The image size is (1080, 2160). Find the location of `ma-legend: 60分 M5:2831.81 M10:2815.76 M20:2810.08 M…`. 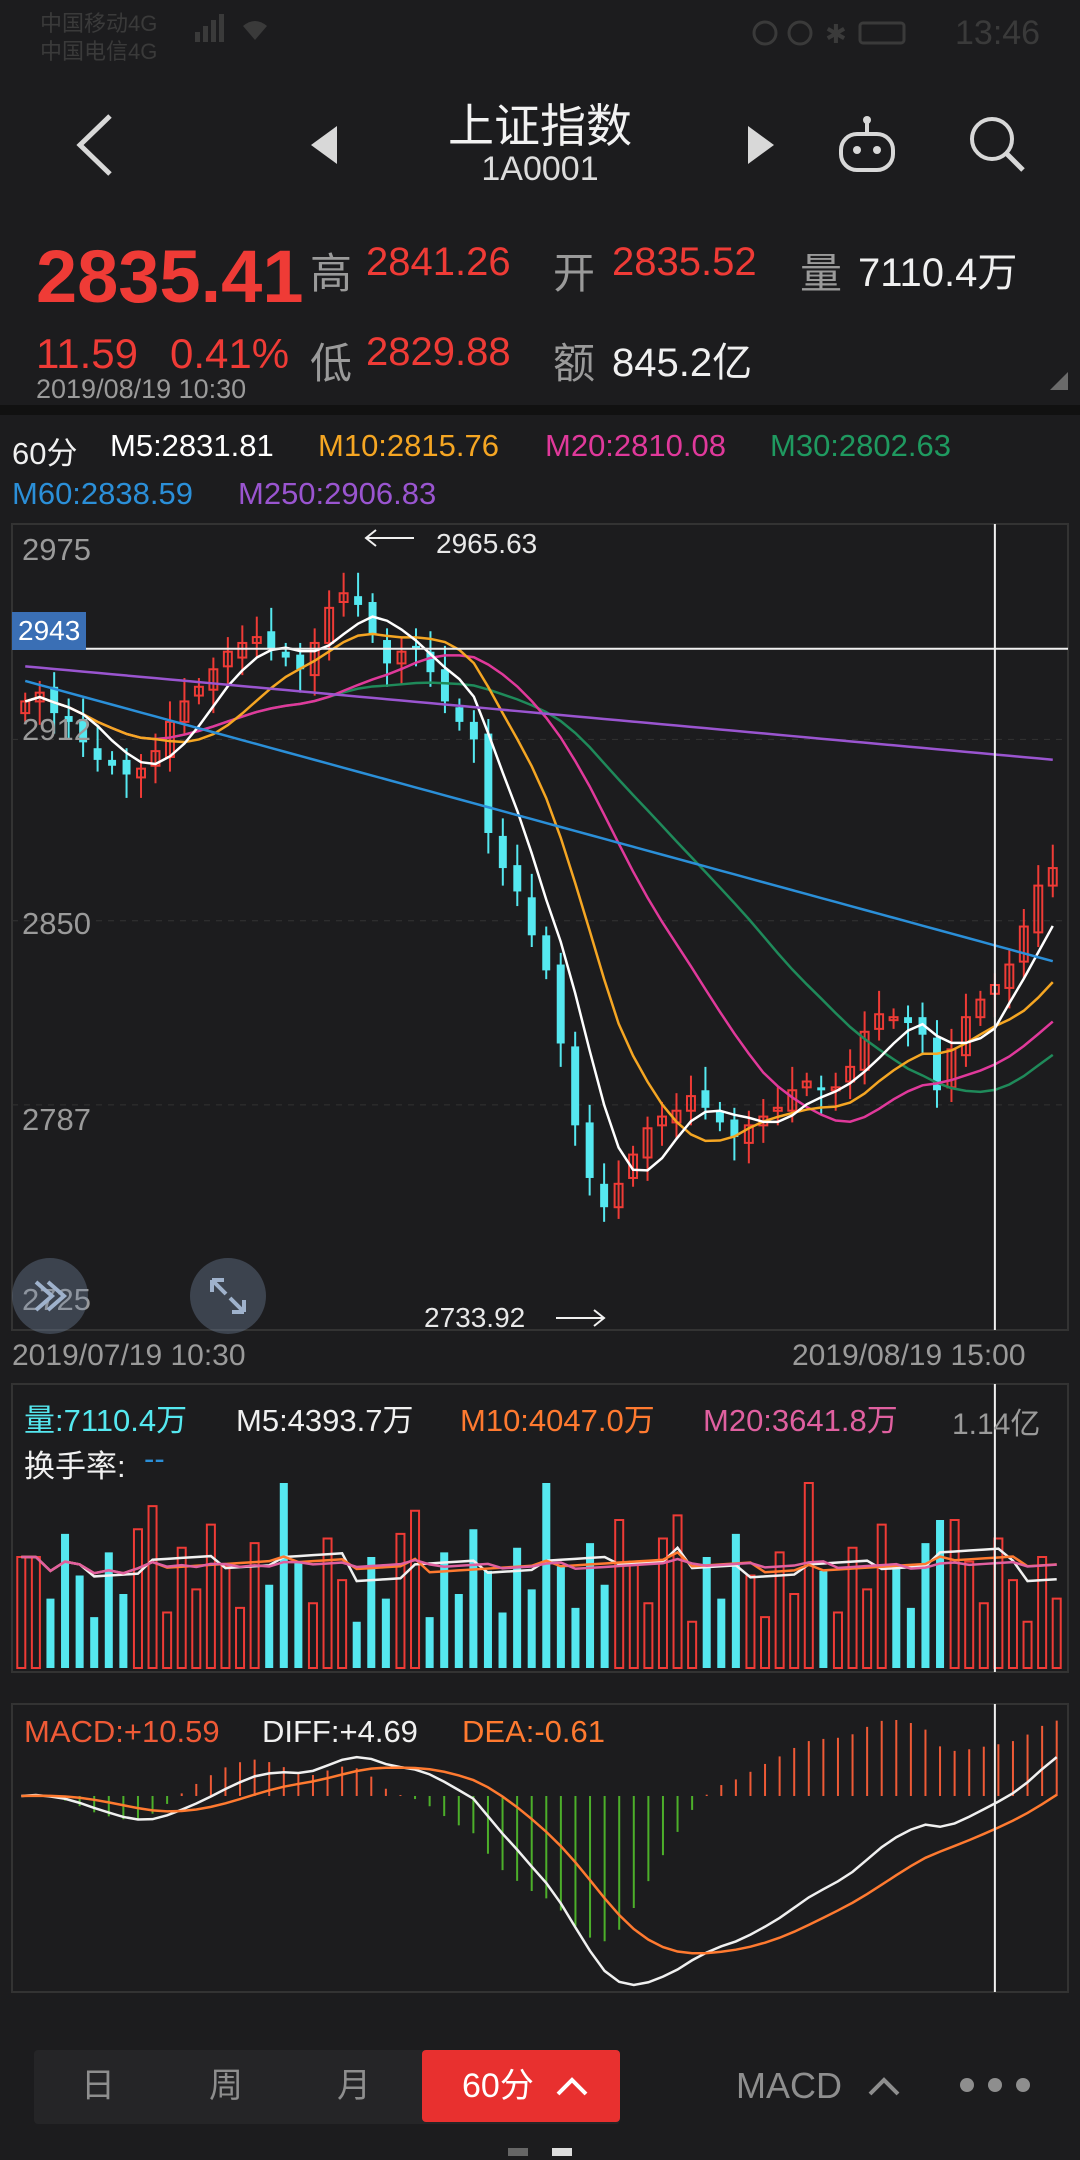

ma-legend: 60分 M5:2831.81 M10:2815.76 M20:2810.08 M… is located at coordinates (540, 470).